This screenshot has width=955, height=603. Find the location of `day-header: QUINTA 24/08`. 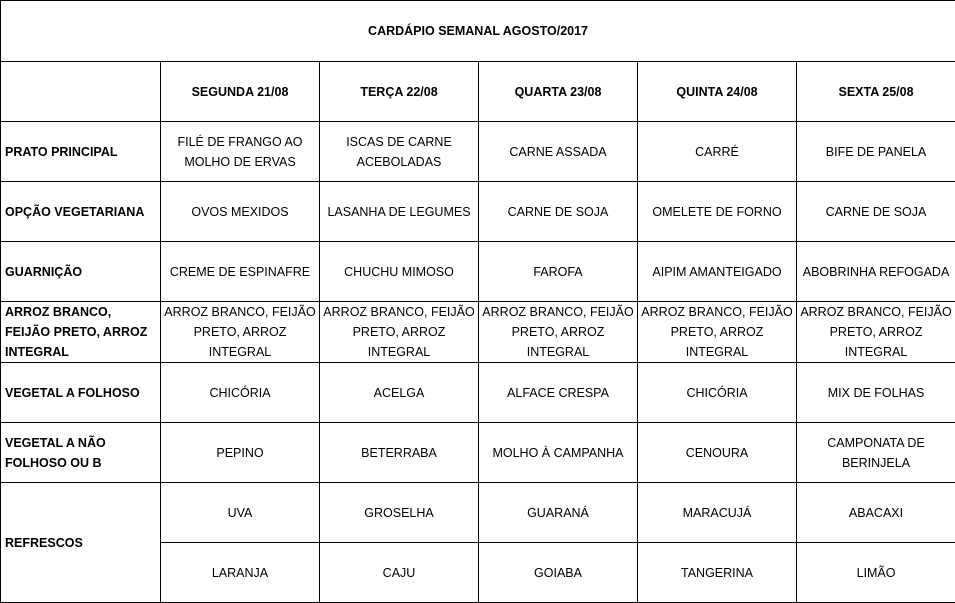

day-header: QUINTA 24/08 is located at coordinates (717, 92).